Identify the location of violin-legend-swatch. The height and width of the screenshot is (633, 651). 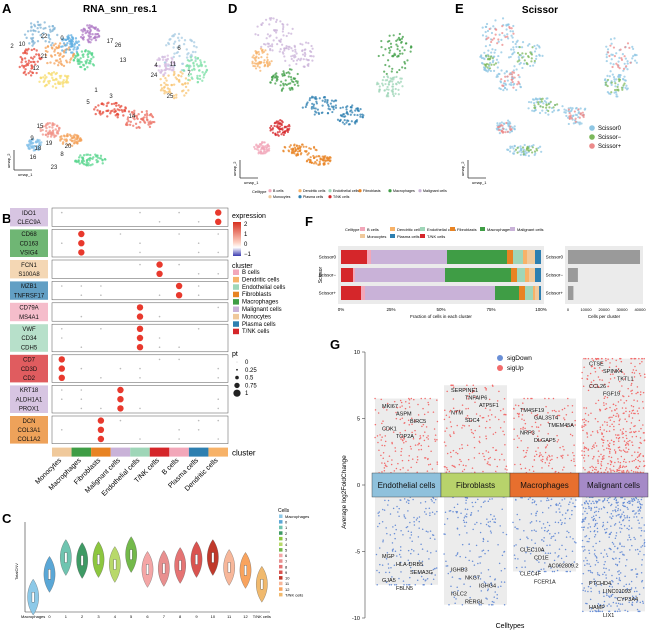
(281, 538).